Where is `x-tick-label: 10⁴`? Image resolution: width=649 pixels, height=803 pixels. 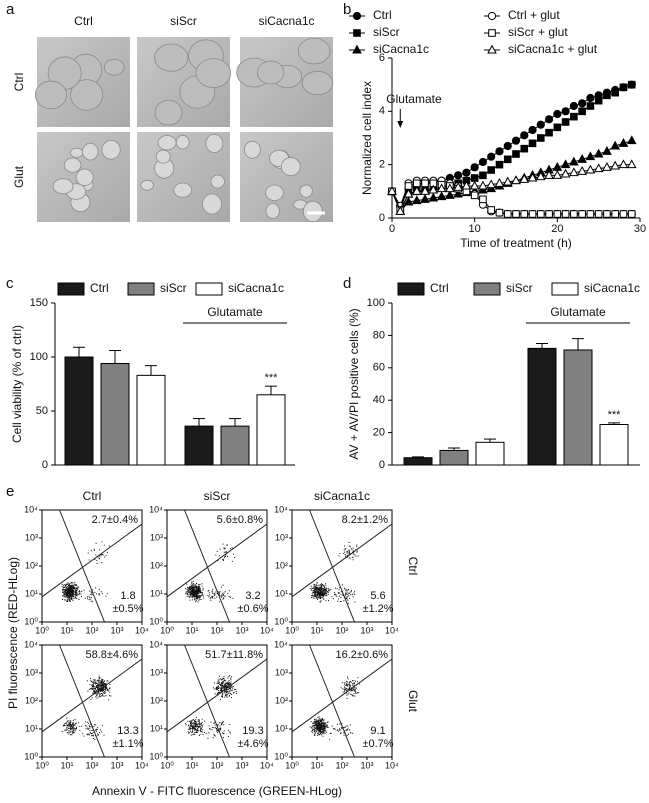 x-tick-label: 10⁴ is located at coordinates (392, 630).